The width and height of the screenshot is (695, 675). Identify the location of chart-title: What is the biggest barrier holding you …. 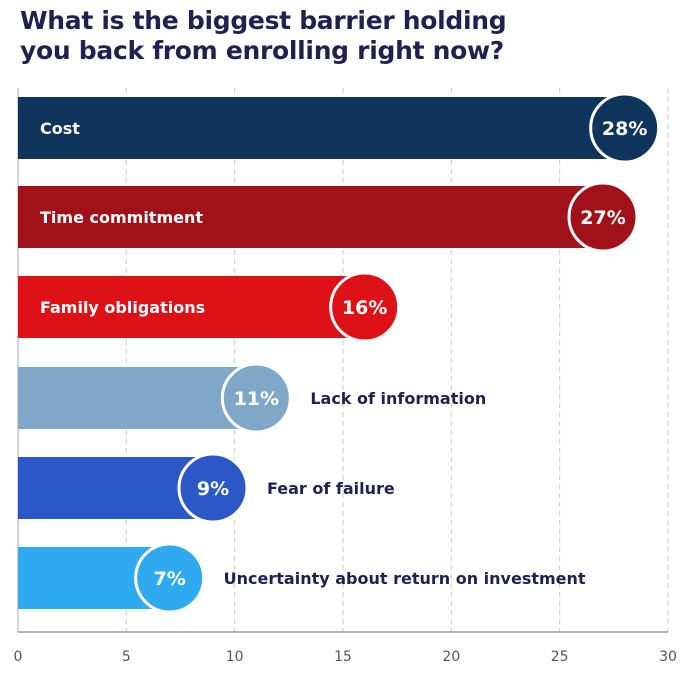
(350, 36).